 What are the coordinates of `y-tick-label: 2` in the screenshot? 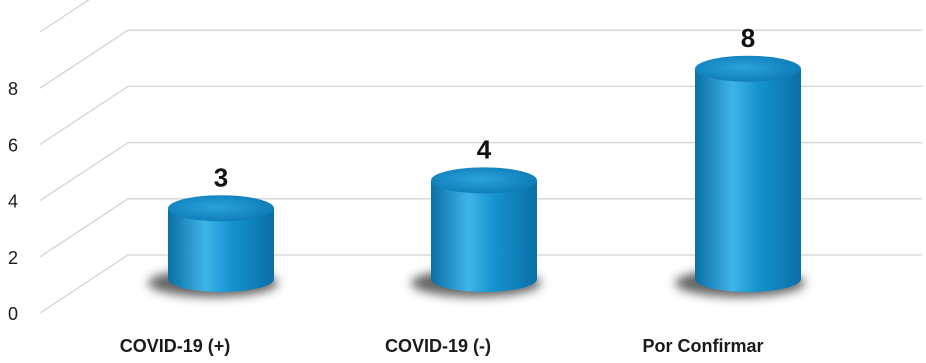 It's located at (13, 258).